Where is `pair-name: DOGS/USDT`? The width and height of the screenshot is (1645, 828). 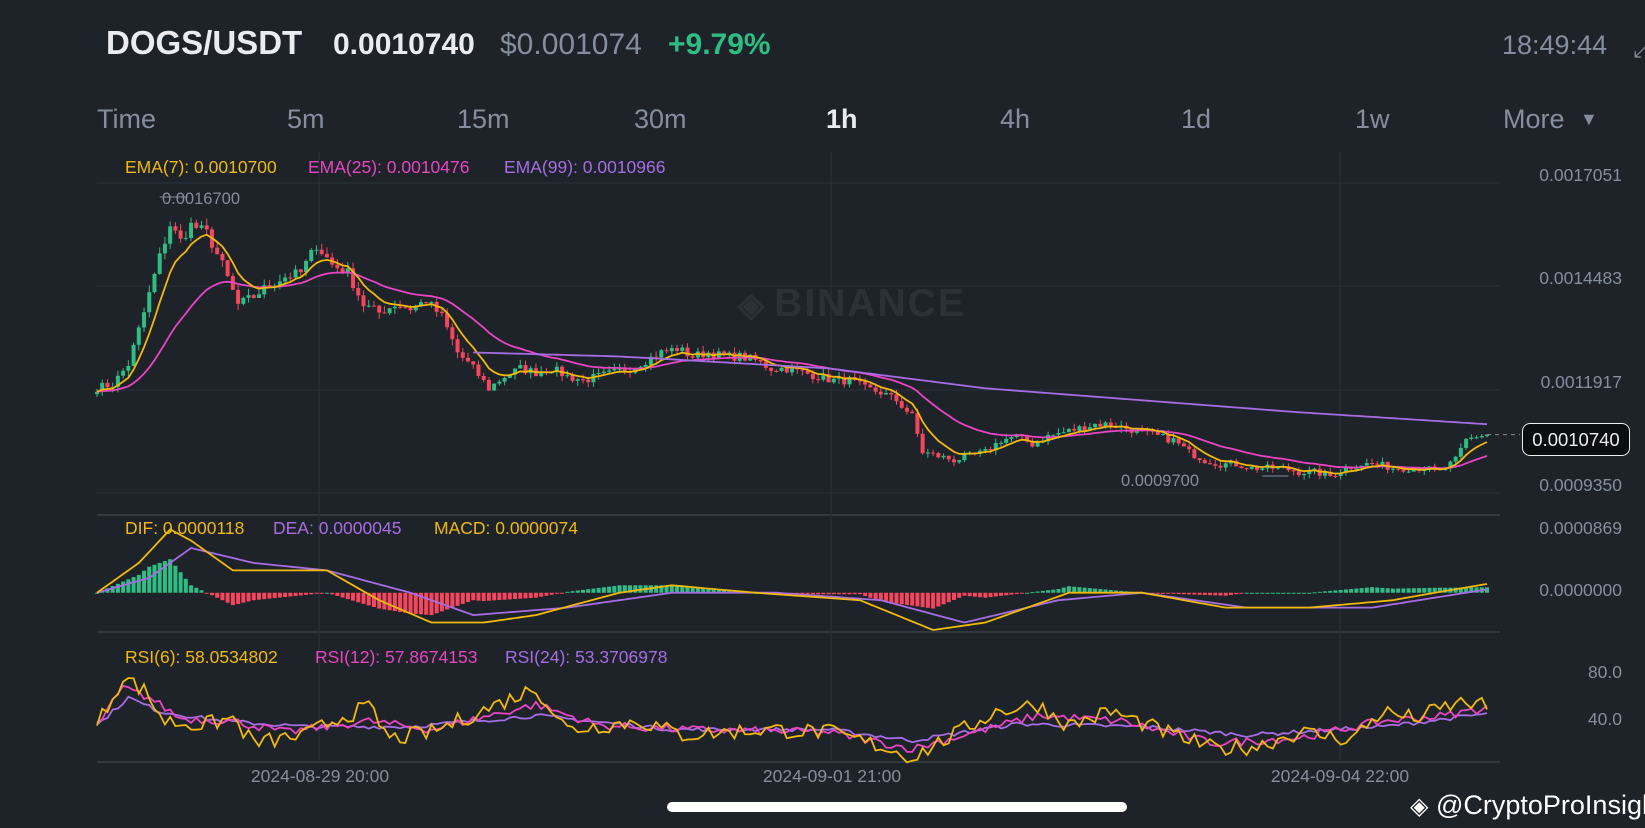 pair-name: DOGS/USDT is located at coordinates (204, 42).